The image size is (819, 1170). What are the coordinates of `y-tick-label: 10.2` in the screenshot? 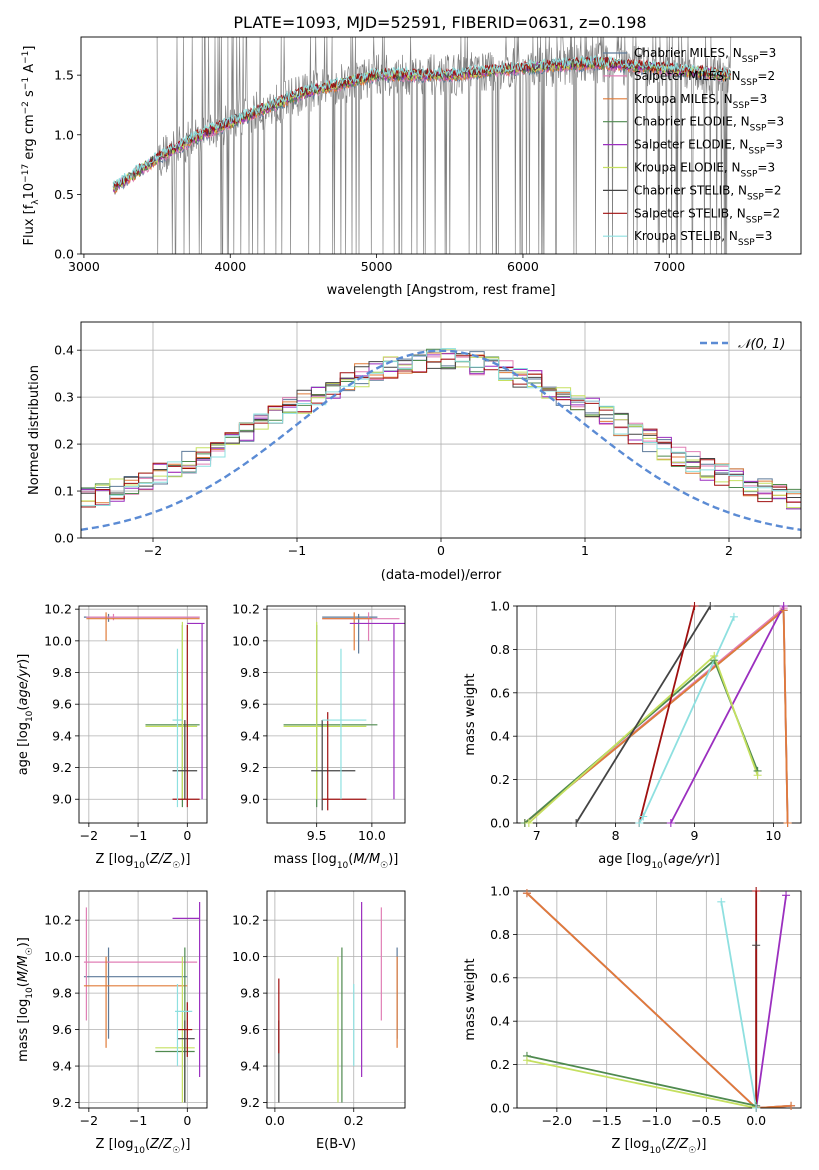 It's located at (58, 609).